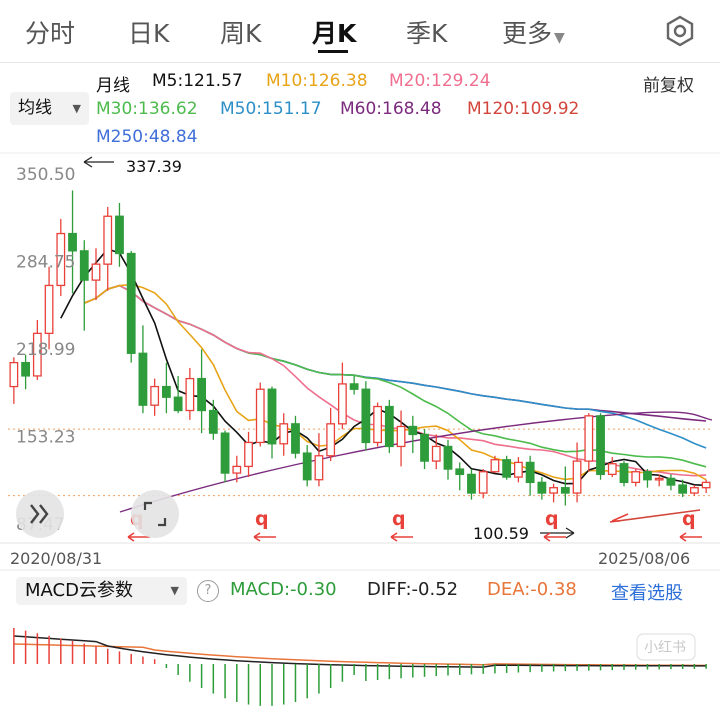  I want to click on tab-weekly-k: 周K, so click(241, 33).